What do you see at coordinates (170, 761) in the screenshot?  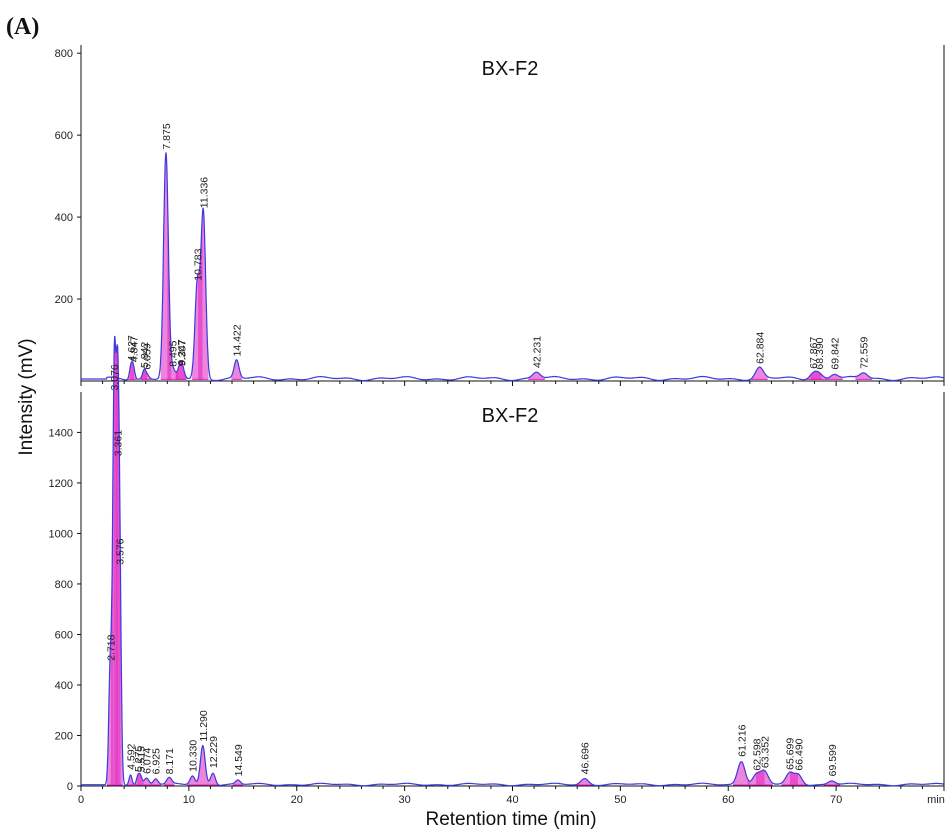 I see `peak-label: 8.171` at bounding box center [170, 761].